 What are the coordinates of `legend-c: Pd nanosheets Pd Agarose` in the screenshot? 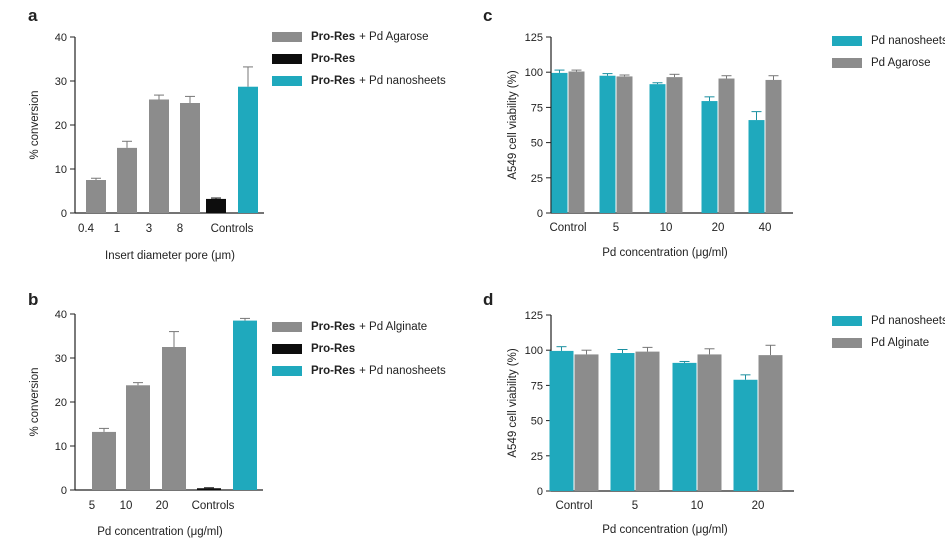 It's located at (888, 52).